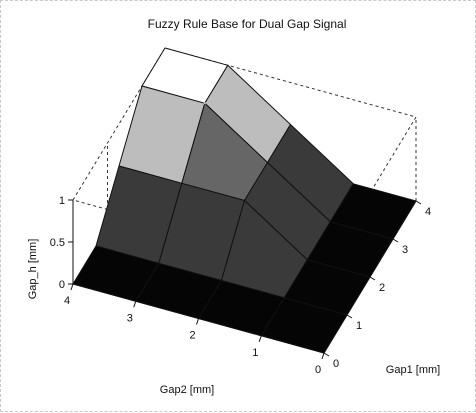 This screenshot has height=413, width=476. I want to click on y-tick-label: 4, so click(67, 301).